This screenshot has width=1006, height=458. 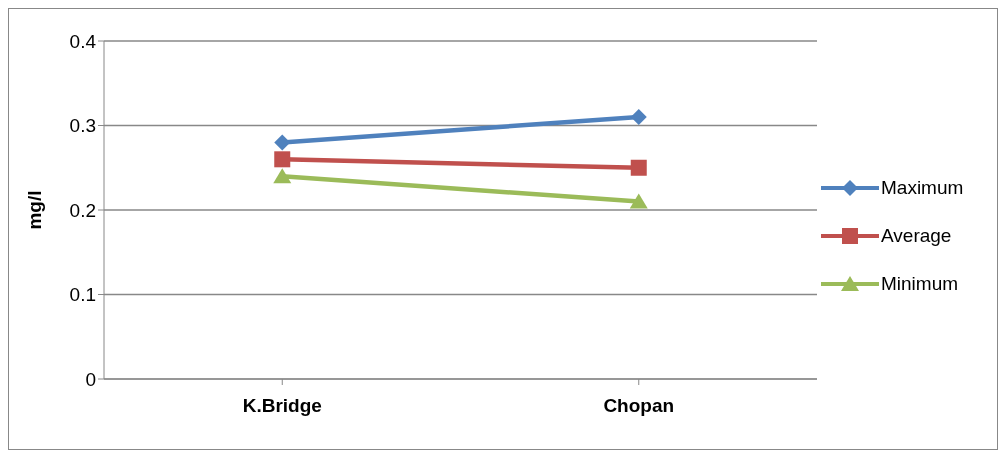 What do you see at coordinates (82, 295) in the screenshot?
I see `y-tick-label: 0.1` at bounding box center [82, 295].